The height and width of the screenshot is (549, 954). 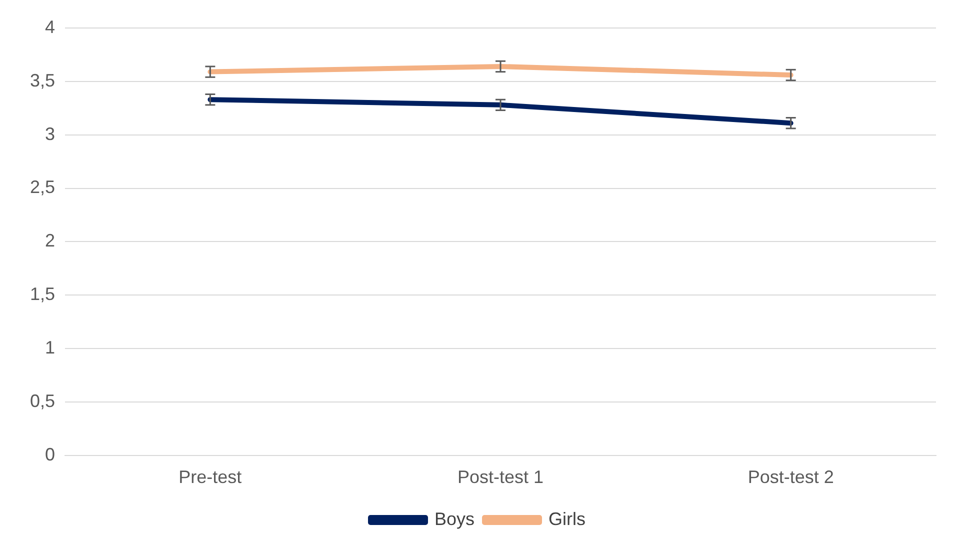 I want to click on y-tick-label: 4, so click(x=50, y=26).